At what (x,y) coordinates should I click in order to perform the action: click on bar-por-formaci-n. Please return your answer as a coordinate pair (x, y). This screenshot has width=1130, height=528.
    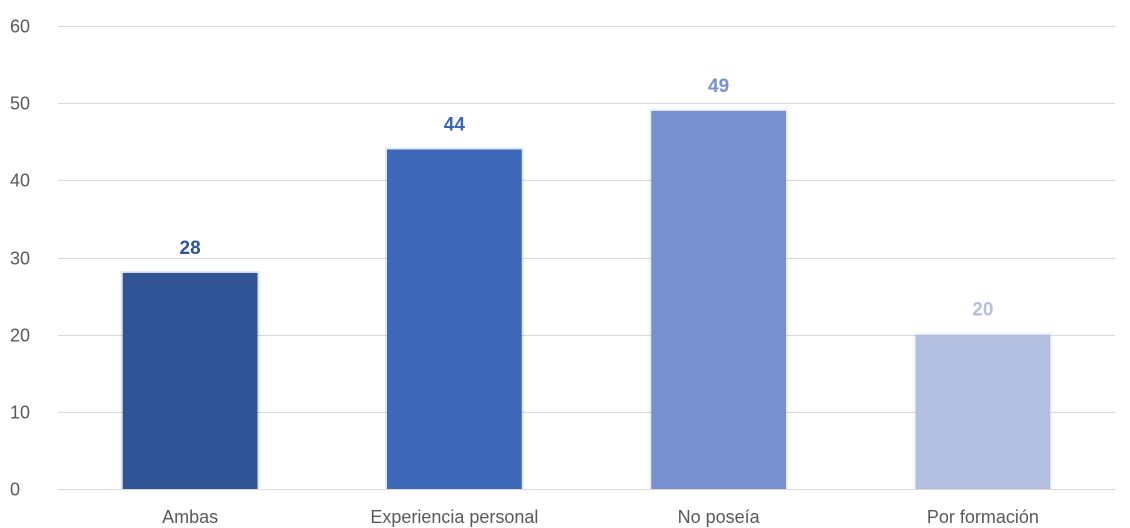
    Looking at the image, I should click on (982, 412).